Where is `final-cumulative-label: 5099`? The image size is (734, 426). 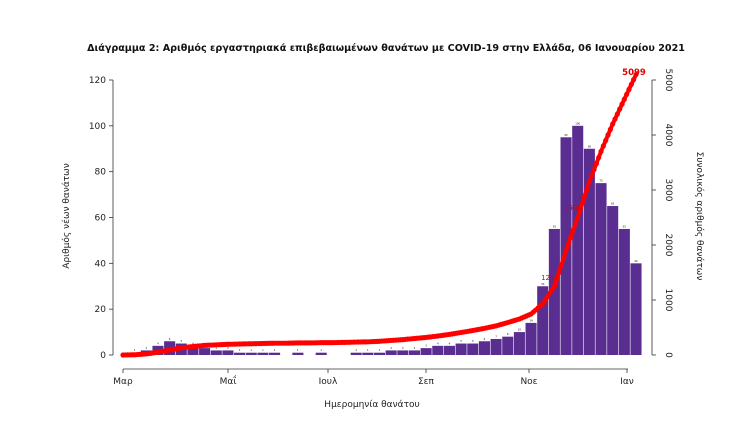 final-cumulative-label: 5099 is located at coordinates (634, 73).